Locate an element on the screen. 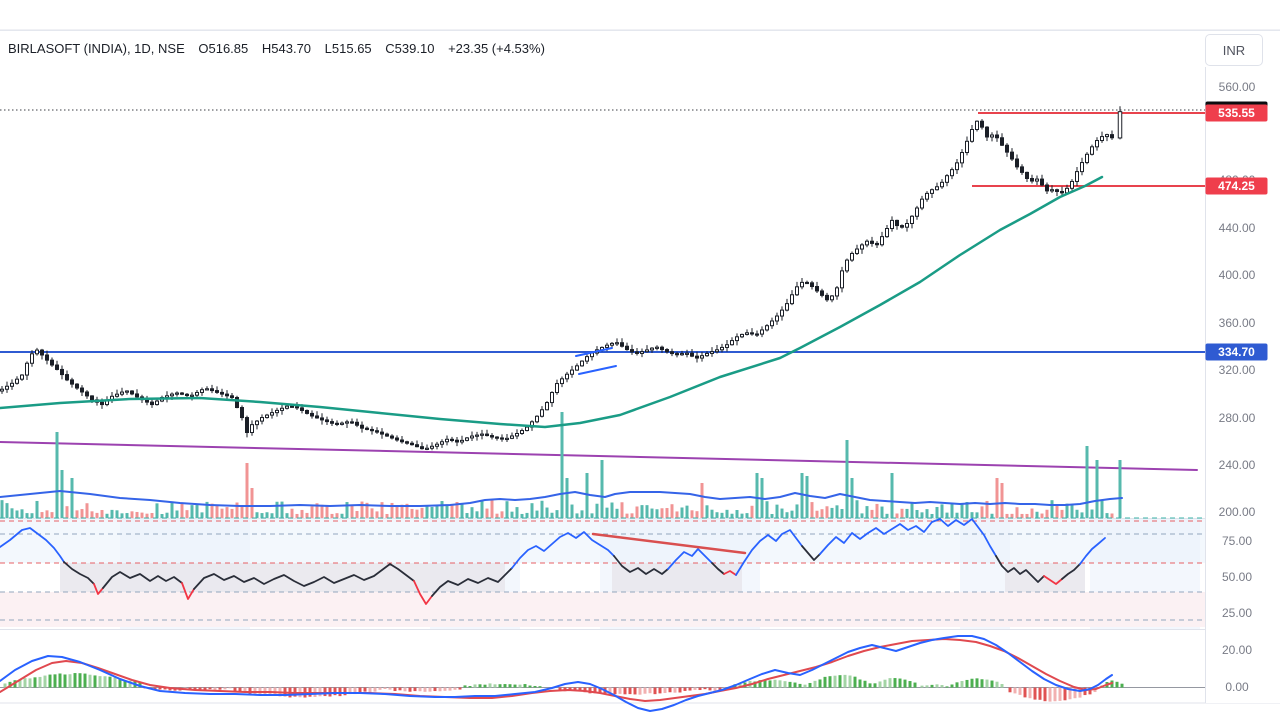  rsi-panel-background is located at coordinates (602, 573).